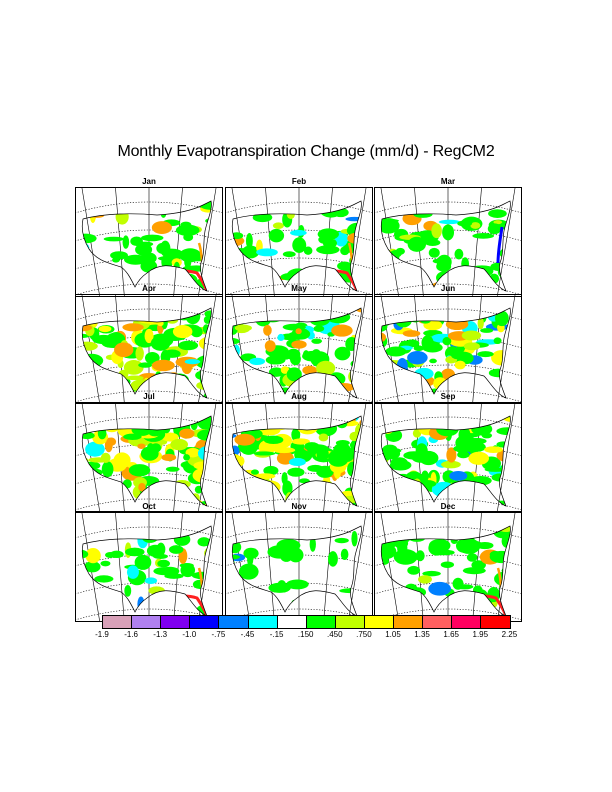 Image resolution: width=612 pixels, height=792 pixels. I want to click on map-panel-nov: Nov, so click(299, 562).